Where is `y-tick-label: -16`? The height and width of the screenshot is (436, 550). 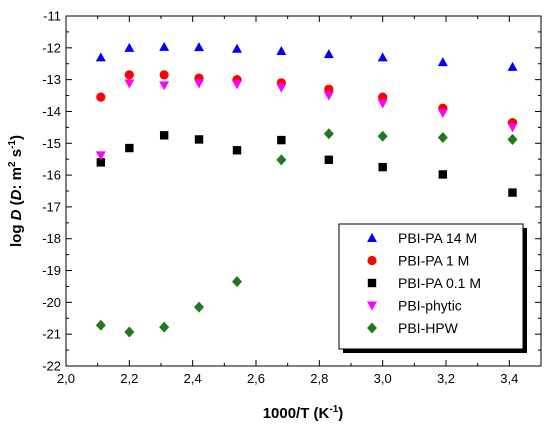 y-tick-label: -16 is located at coordinates (51, 175).